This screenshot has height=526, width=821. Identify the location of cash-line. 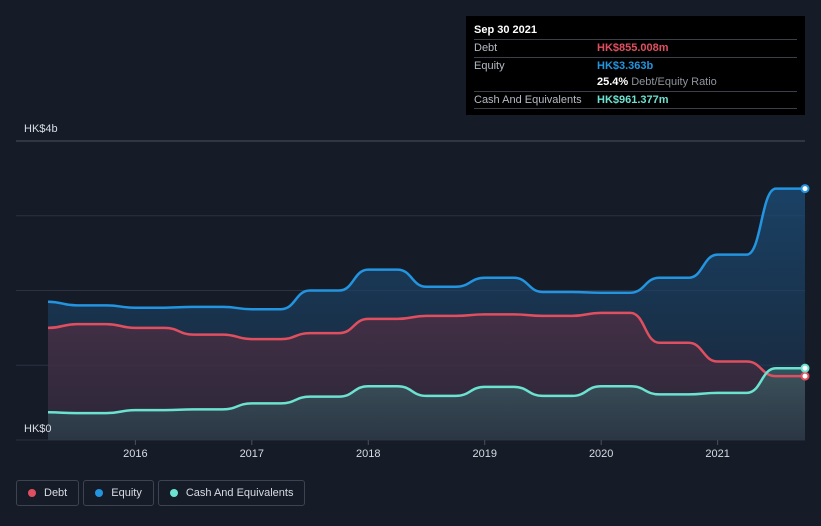
(426, 390).